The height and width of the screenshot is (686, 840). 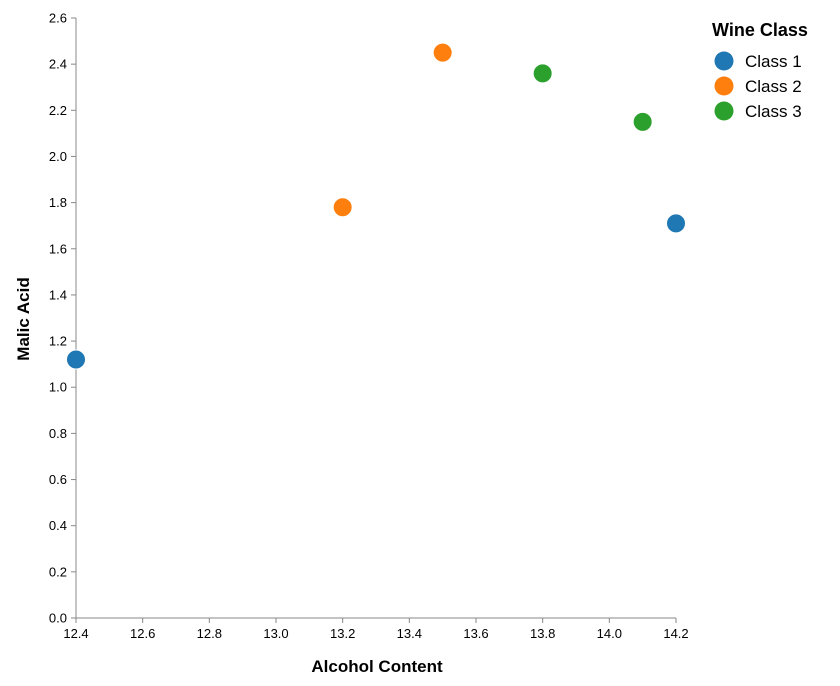 What do you see at coordinates (58, 110) in the screenshot?
I see `y-tick-label: 2.2` at bounding box center [58, 110].